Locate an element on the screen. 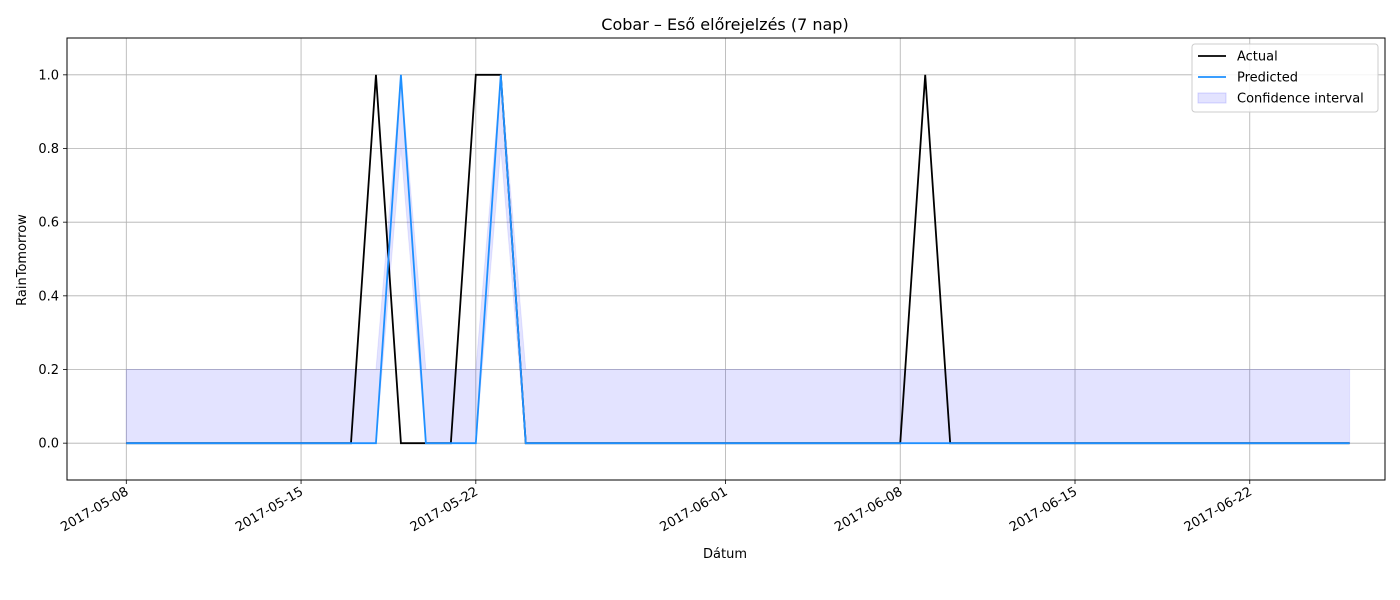  legend-label-predicted: Predicted is located at coordinates (1267, 78).